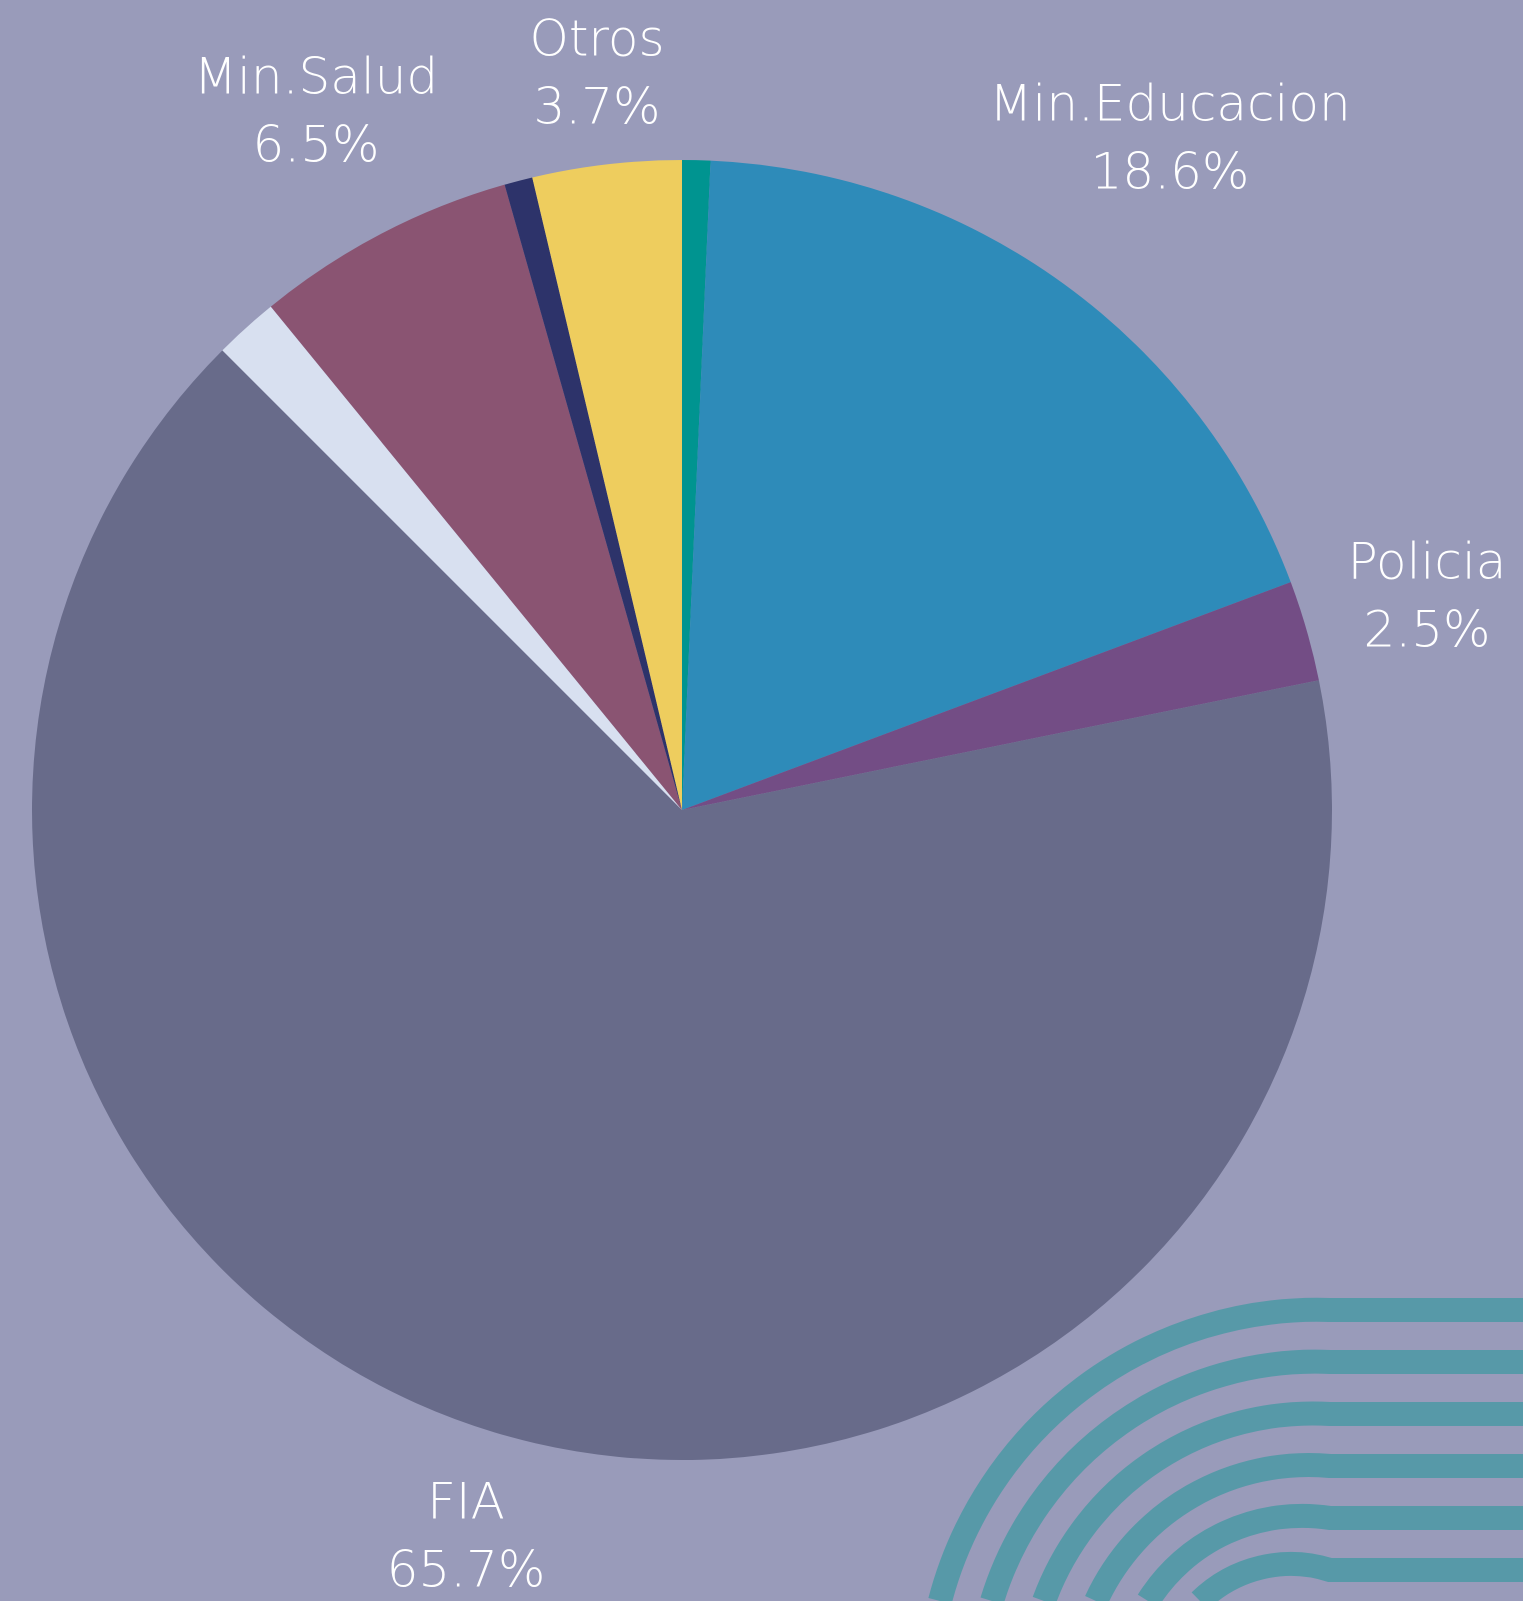 The width and height of the screenshot is (1523, 1601). Describe the element at coordinates (596, 39) in the screenshot. I see `slice-label: Otros` at that location.